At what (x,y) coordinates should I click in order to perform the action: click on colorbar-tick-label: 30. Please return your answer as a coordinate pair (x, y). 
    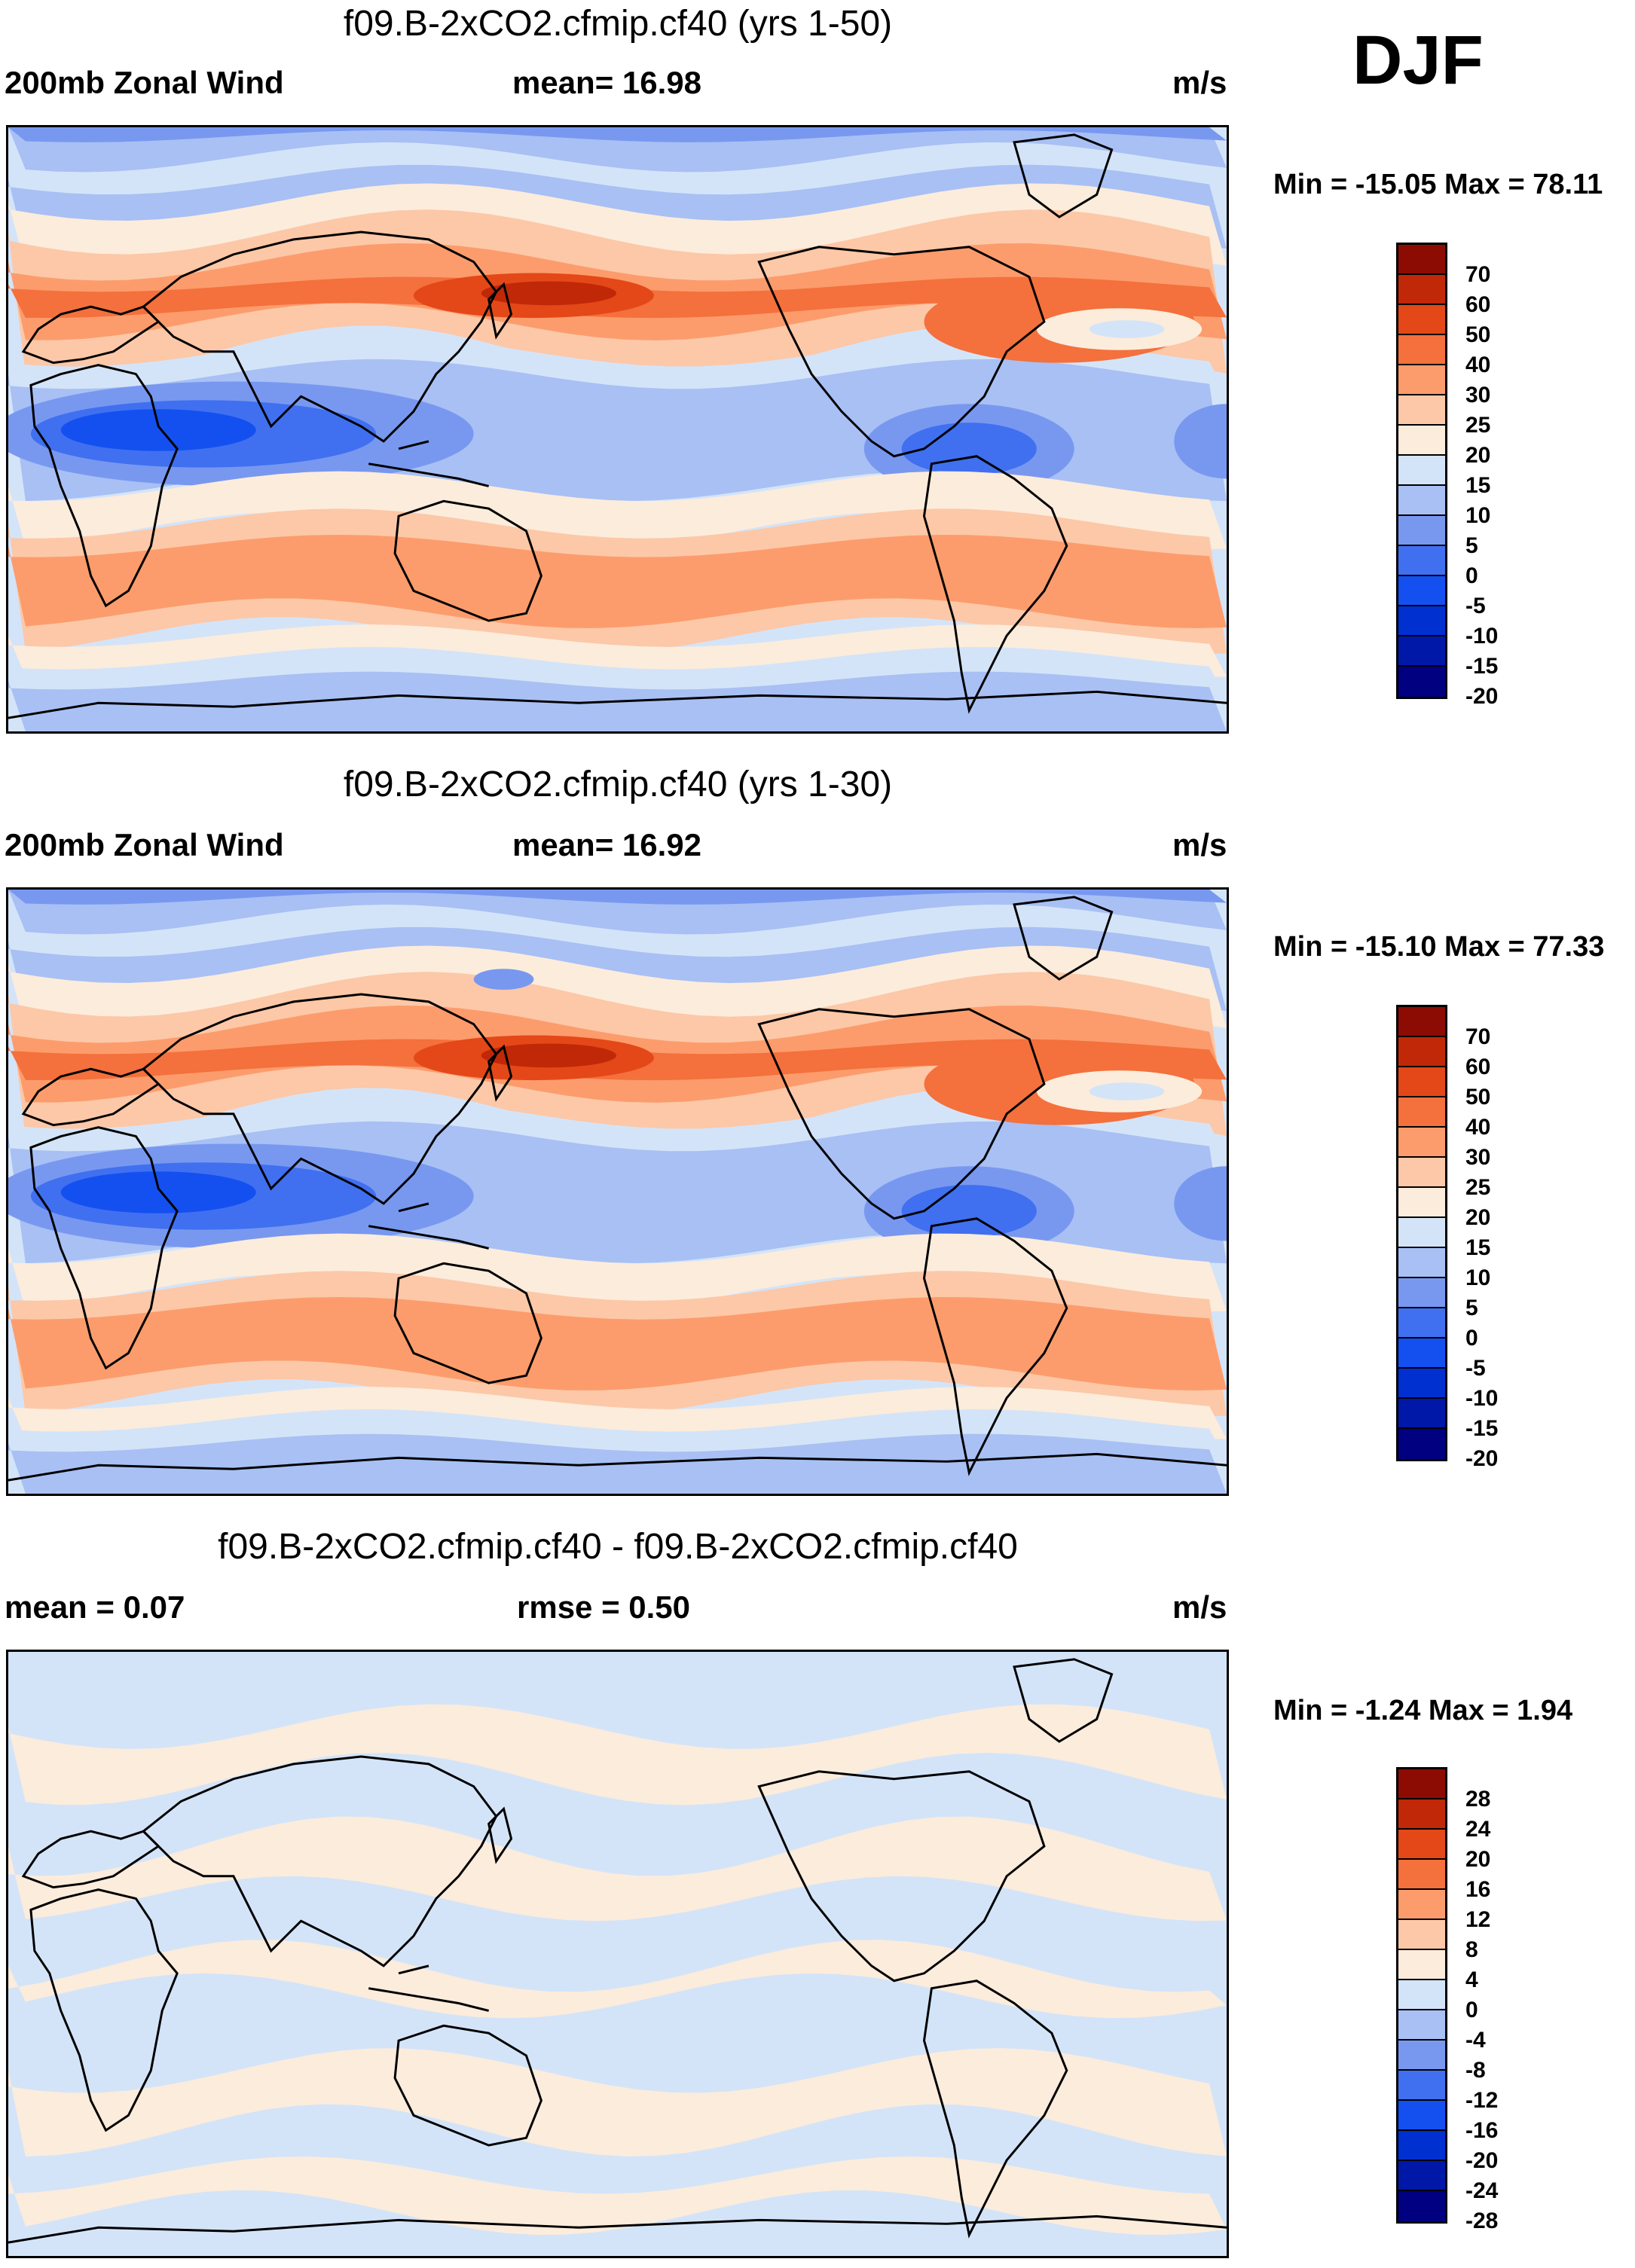
    Looking at the image, I should click on (1478, 1157).